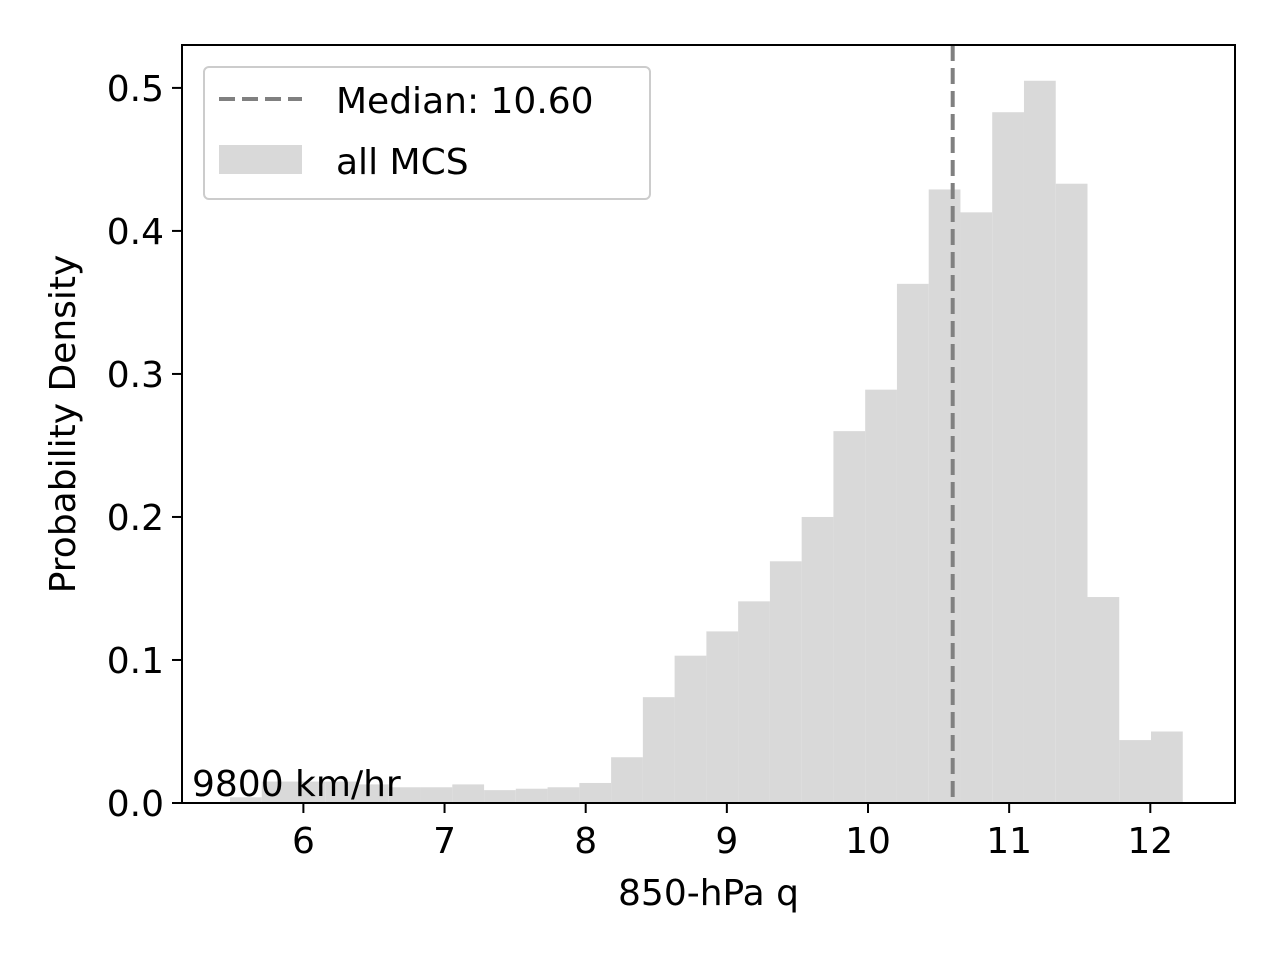 The height and width of the screenshot is (960, 1280). I want to click on x-tick-label: 8, so click(585, 841).